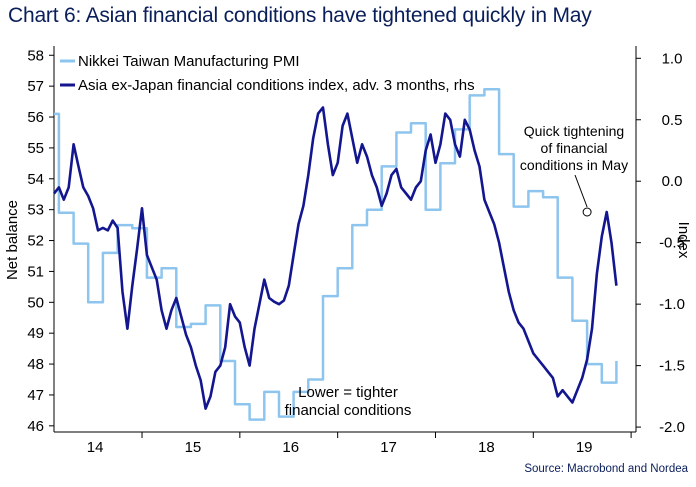 The height and width of the screenshot is (487, 696). Describe the element at coordinates (587, 212) in the screenshot. I see `annotation-quick-marker` at that location.